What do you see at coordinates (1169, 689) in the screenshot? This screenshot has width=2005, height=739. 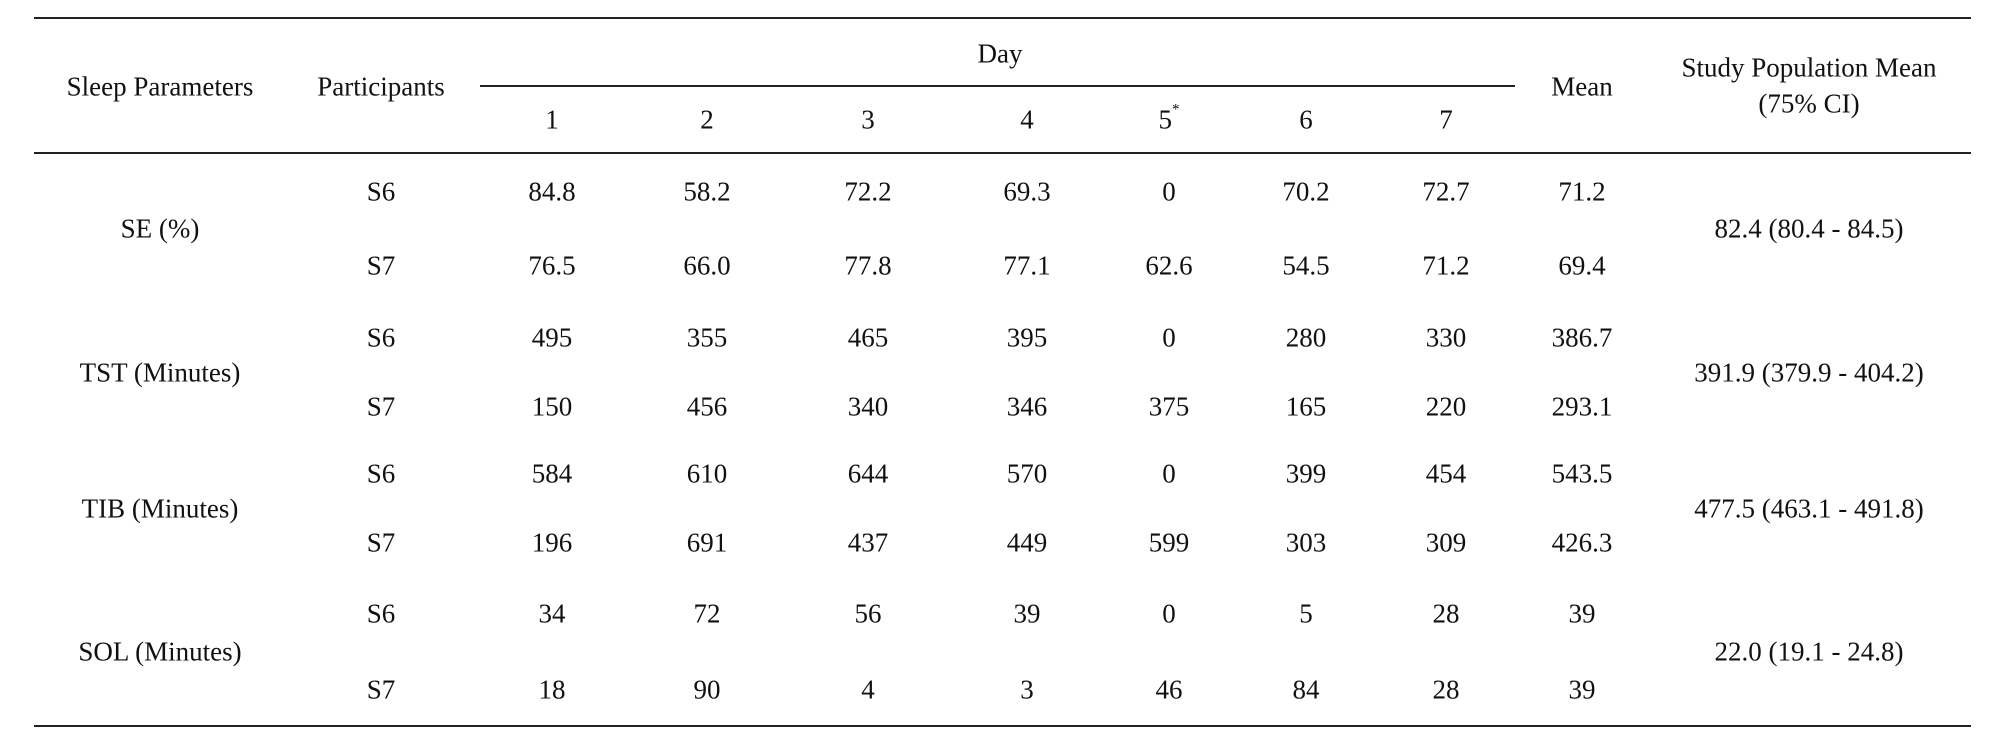 I see `value-cell: 46` at bounding box center [1169, 689].